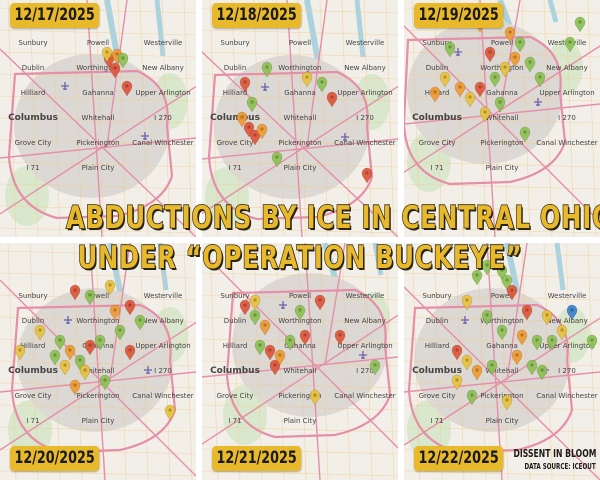  What do you see at coordinates (437, 68) in the screenshot?
I see `map-label: Dublin` at bounding box center [437, 68].